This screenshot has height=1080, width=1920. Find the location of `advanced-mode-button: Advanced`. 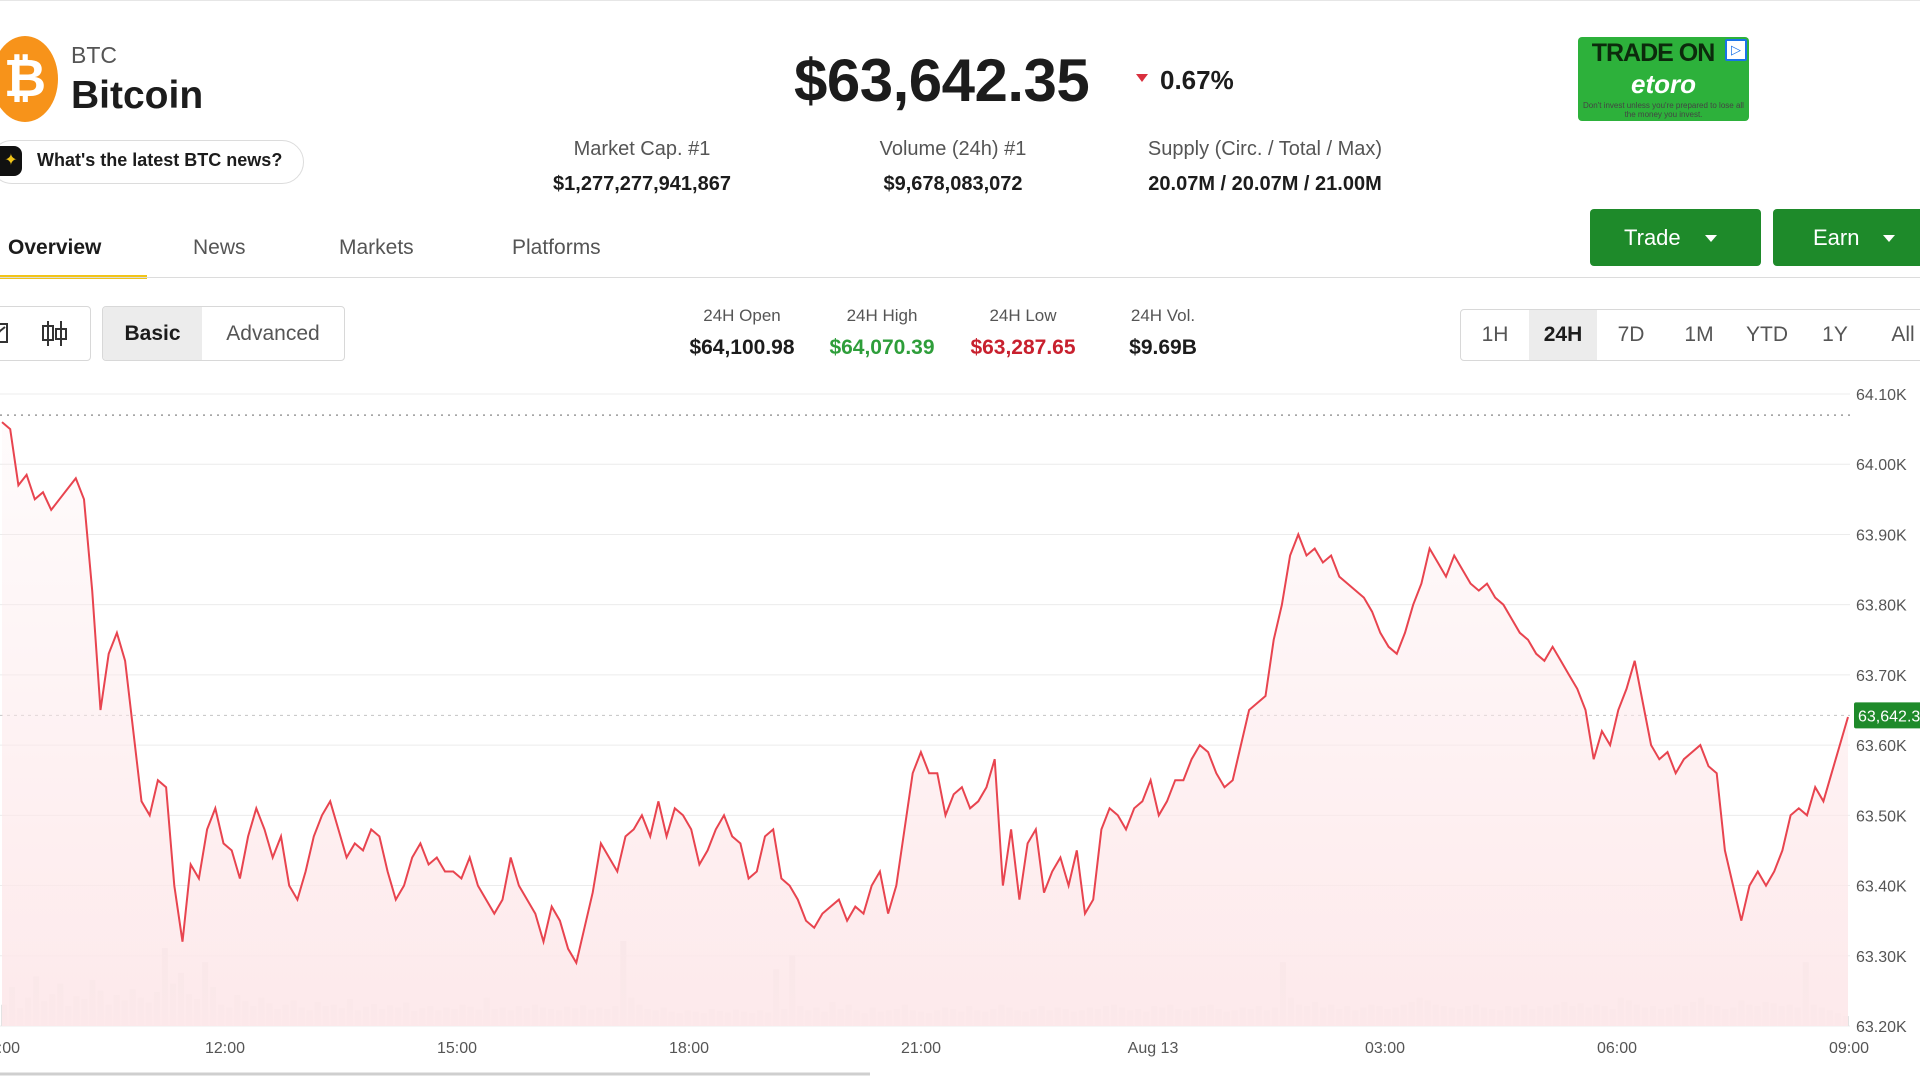

advanced-mode-button: Advanced is located at coordinates (273, 333).